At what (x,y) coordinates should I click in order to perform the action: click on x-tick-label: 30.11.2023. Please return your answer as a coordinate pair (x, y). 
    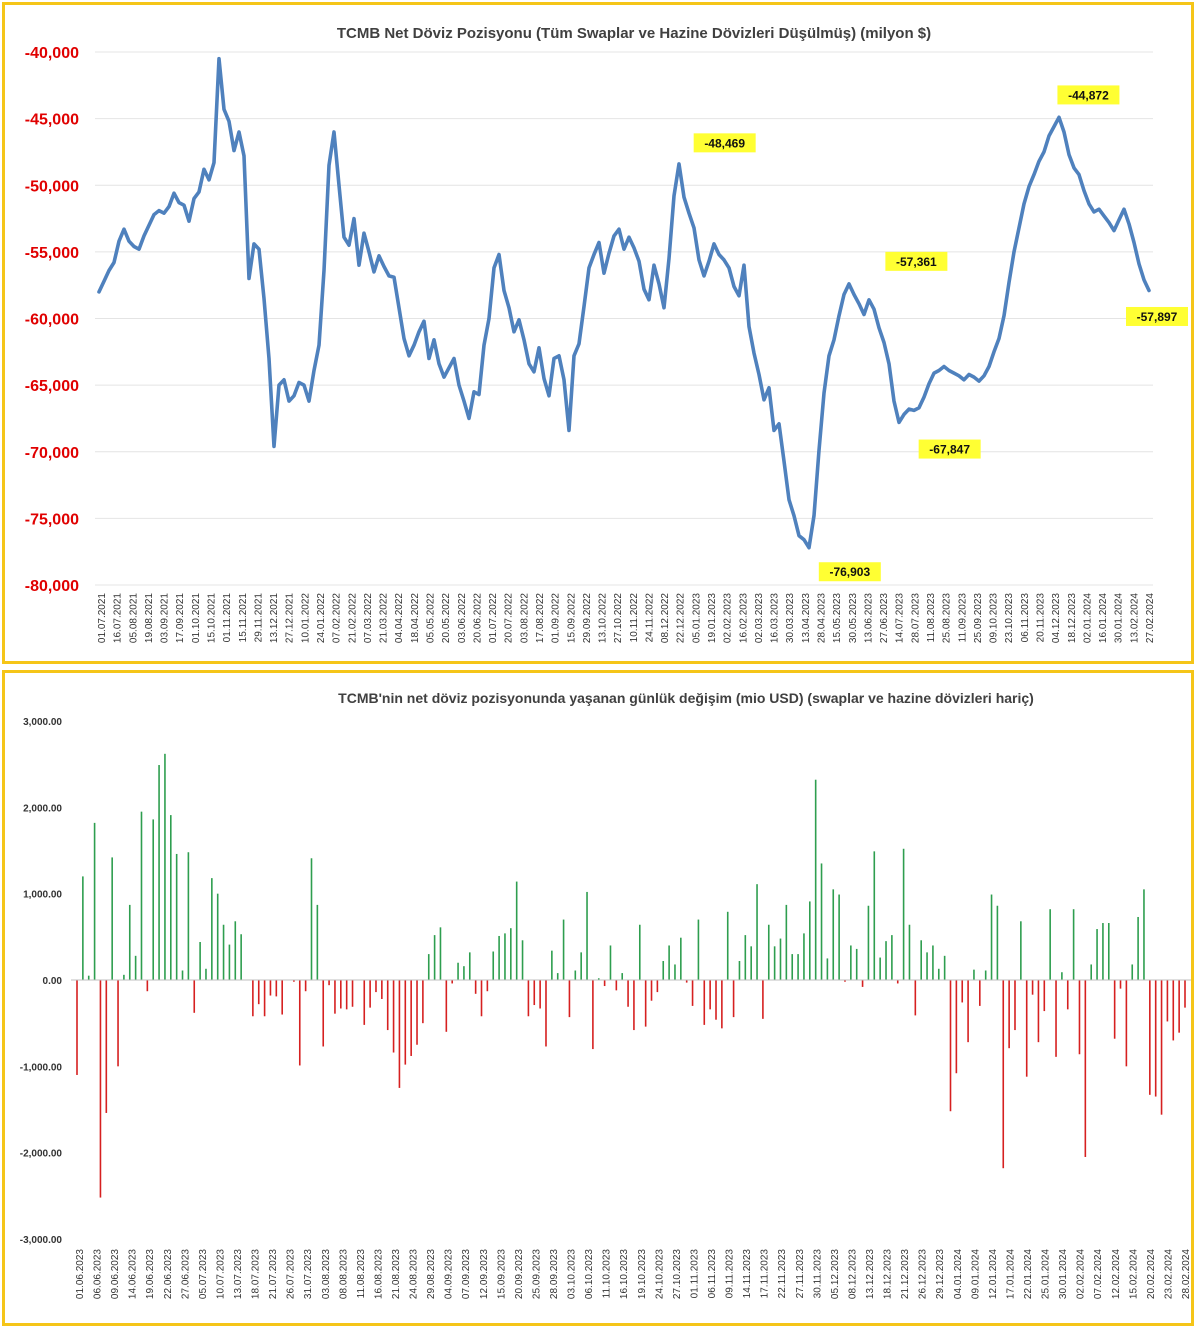
    Looking at the image, I should click on (817, 1274).